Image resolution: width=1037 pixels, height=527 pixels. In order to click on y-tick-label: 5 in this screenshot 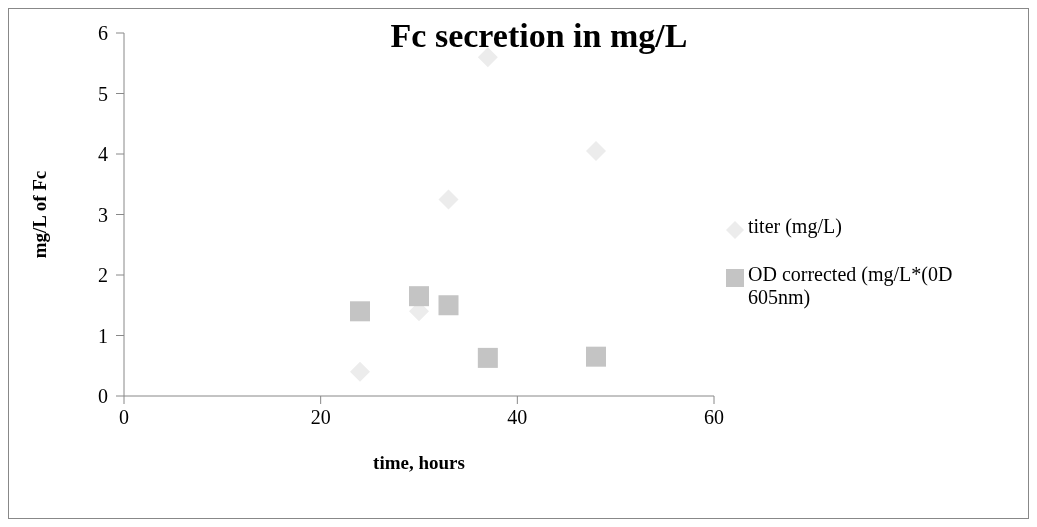, I will do `click(103, 93)`.